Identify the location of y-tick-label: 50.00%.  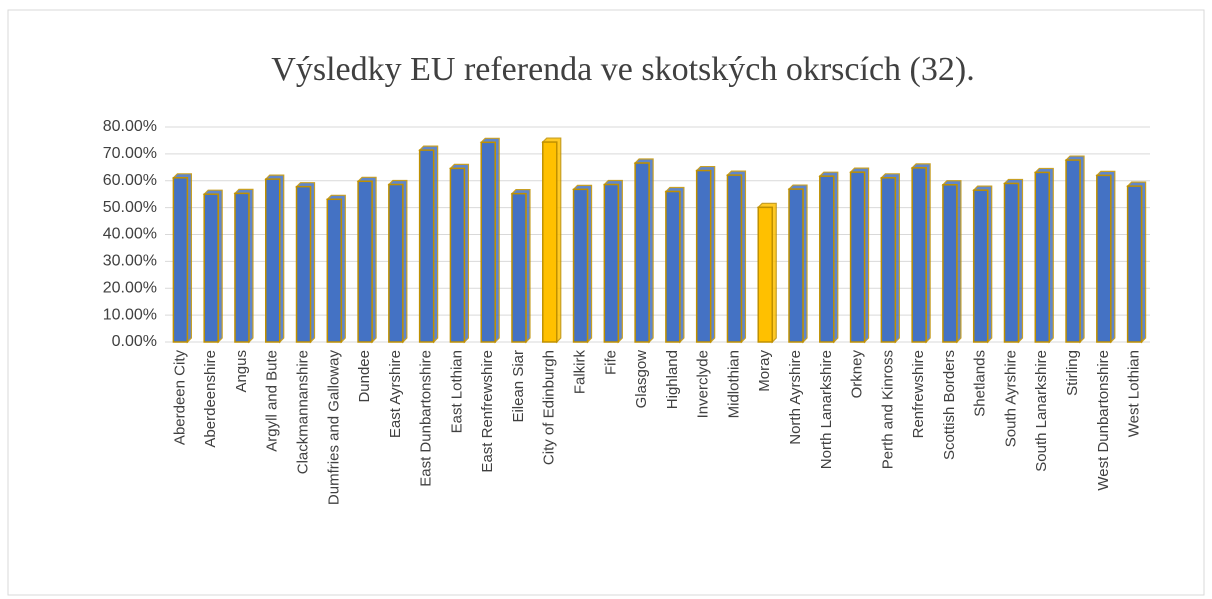
(130, 207).